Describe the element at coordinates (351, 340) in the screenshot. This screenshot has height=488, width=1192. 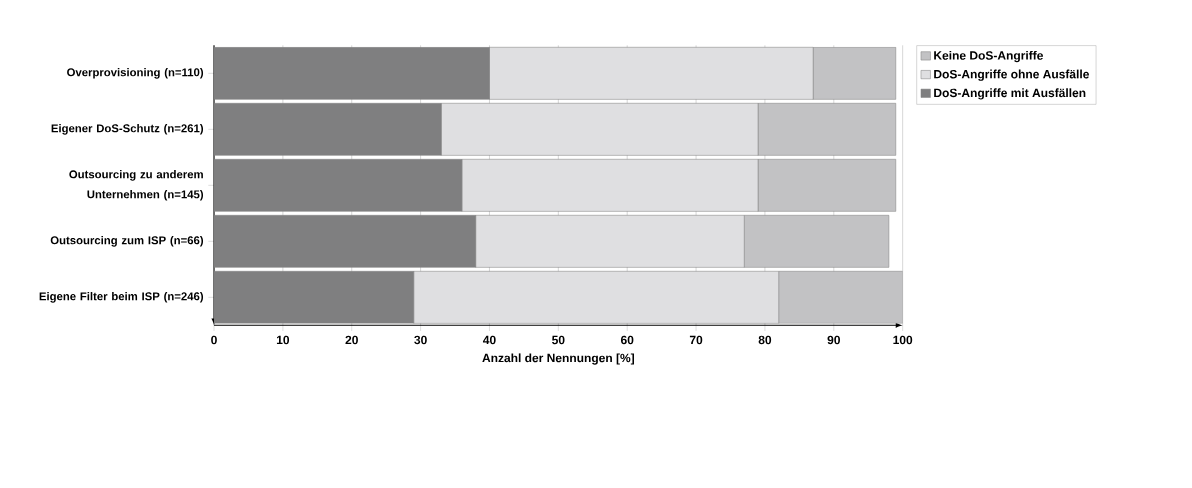
I see `x-tick-label: 20` at that location.